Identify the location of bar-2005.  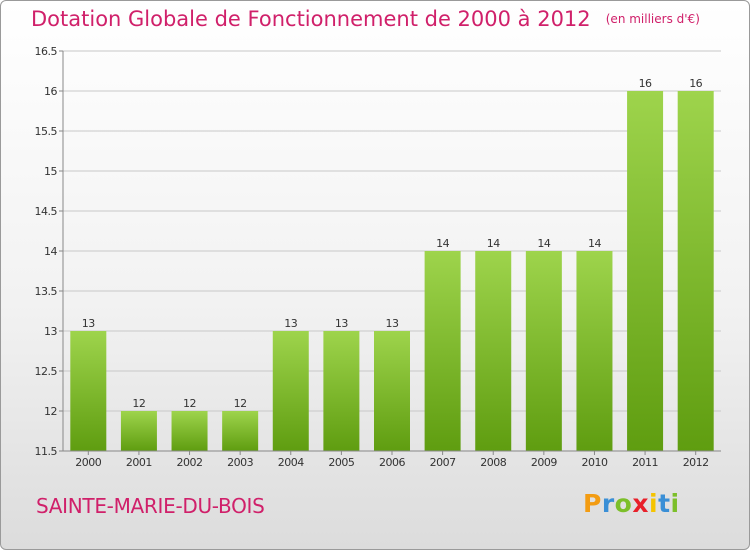
(341, 391).